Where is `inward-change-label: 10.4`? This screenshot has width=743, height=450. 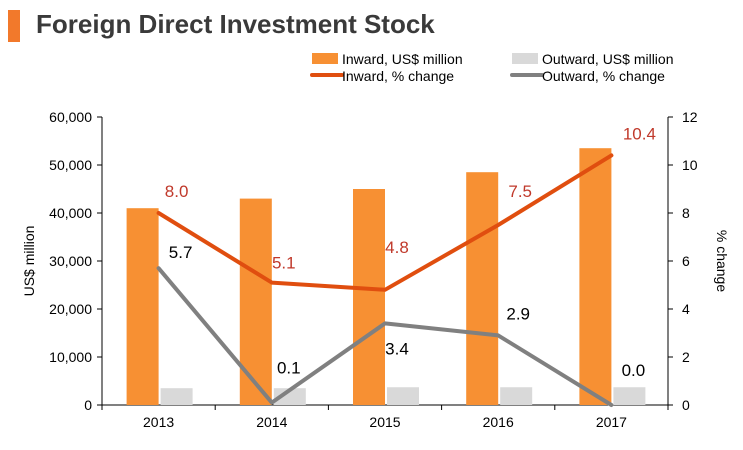 inward-change-label: 10.4 is located at coordinates (639, 133).